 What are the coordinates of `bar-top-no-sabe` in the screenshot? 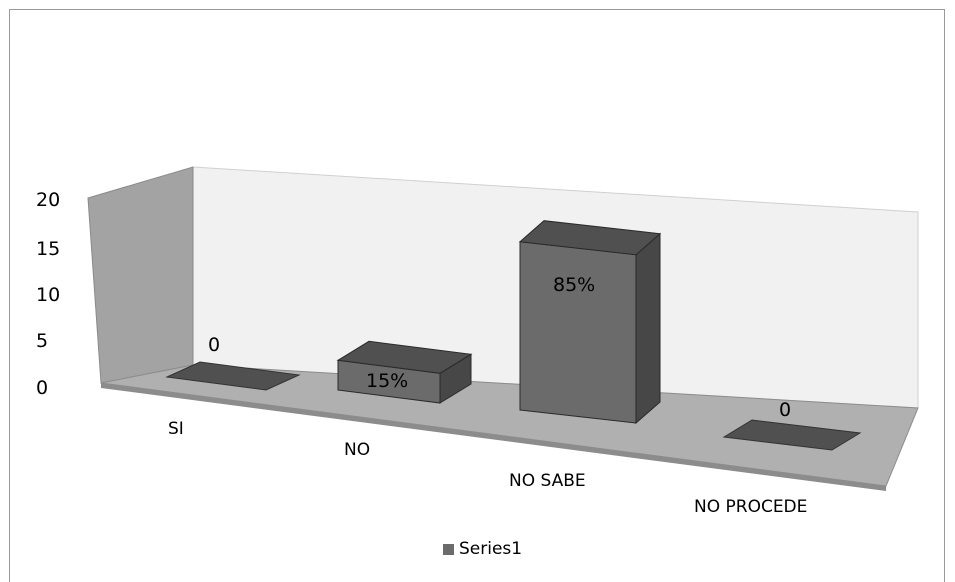 It's located at (590, 238).